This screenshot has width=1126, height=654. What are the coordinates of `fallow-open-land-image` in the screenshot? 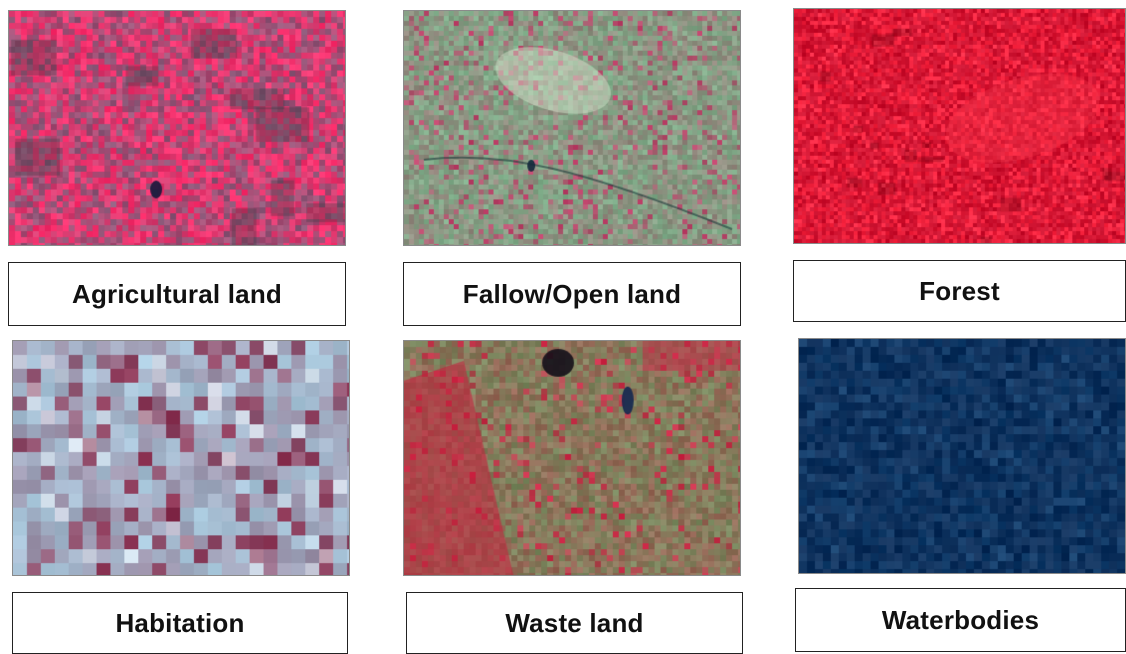 It's located at (572, 128).